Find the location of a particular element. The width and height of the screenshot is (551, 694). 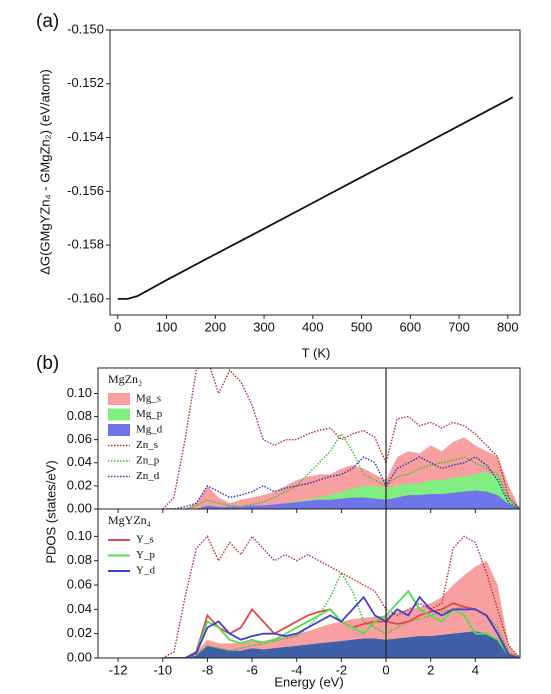

x-tick-label: 4 is located at coordinates (475, 669).